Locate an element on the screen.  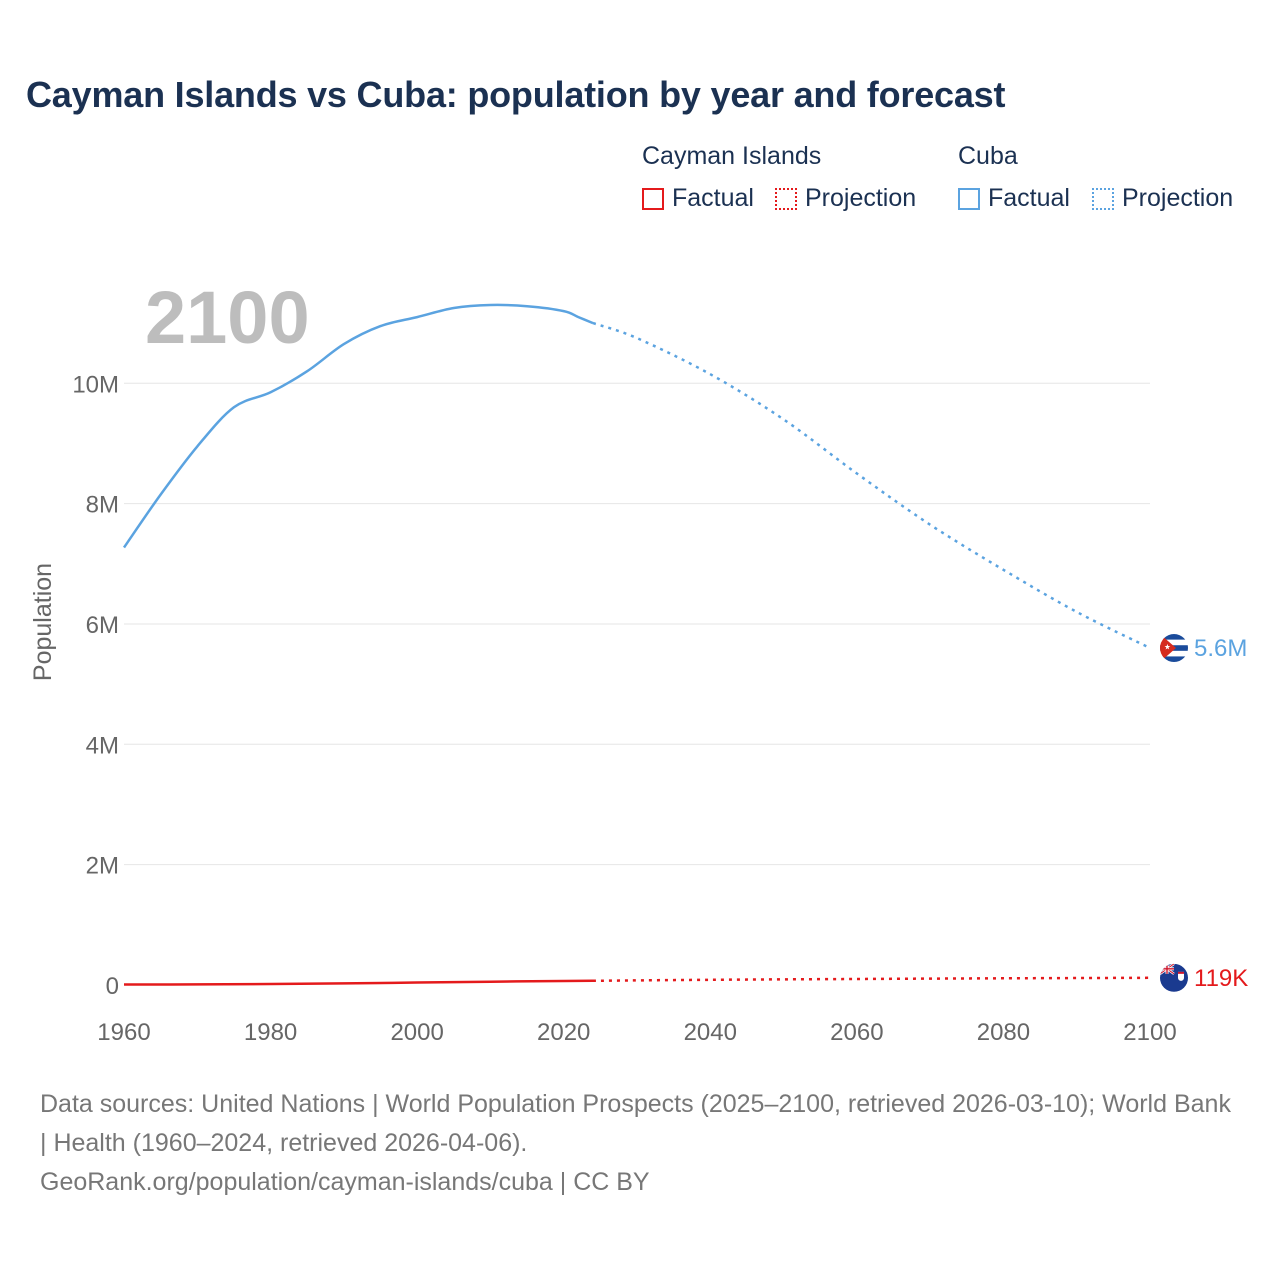
legend-cayman-projection: Projection is located at coordinates (845, 198).